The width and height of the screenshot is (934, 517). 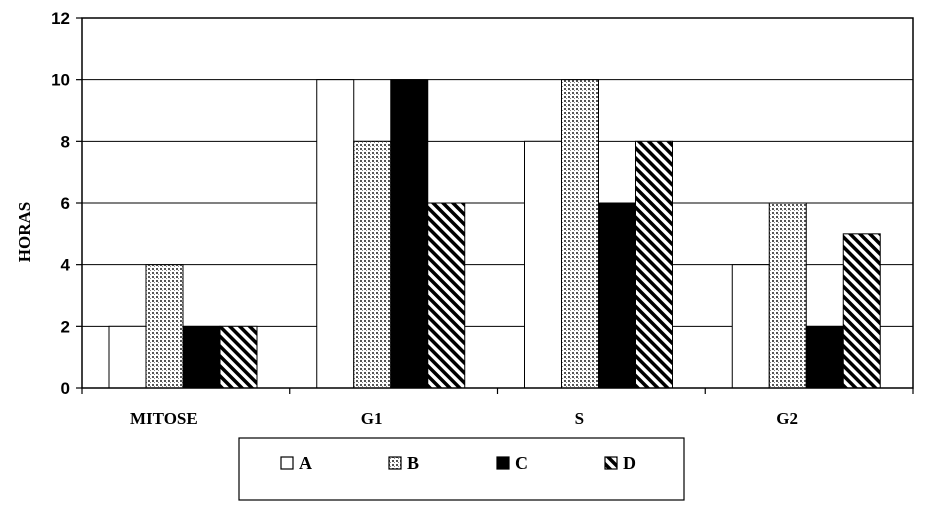 What do you see at coordinates (164, 326) in the screenshot?
I see `bar-B-MITOSE` at bounding box center [164, 326].